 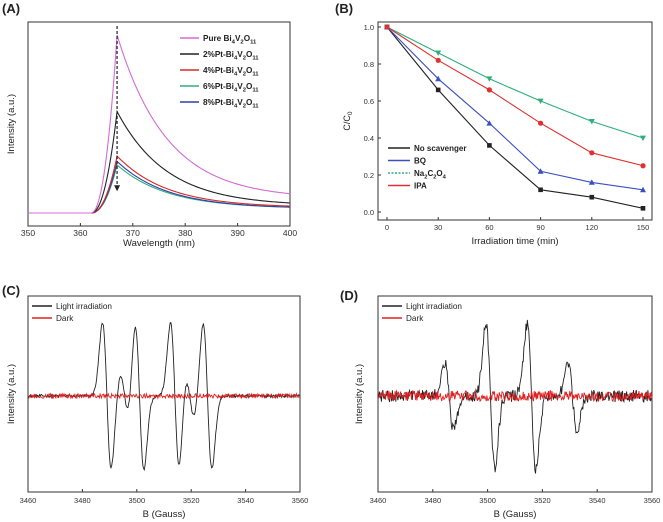 I want to click on chart-b-series, so click(x=515, y=117).